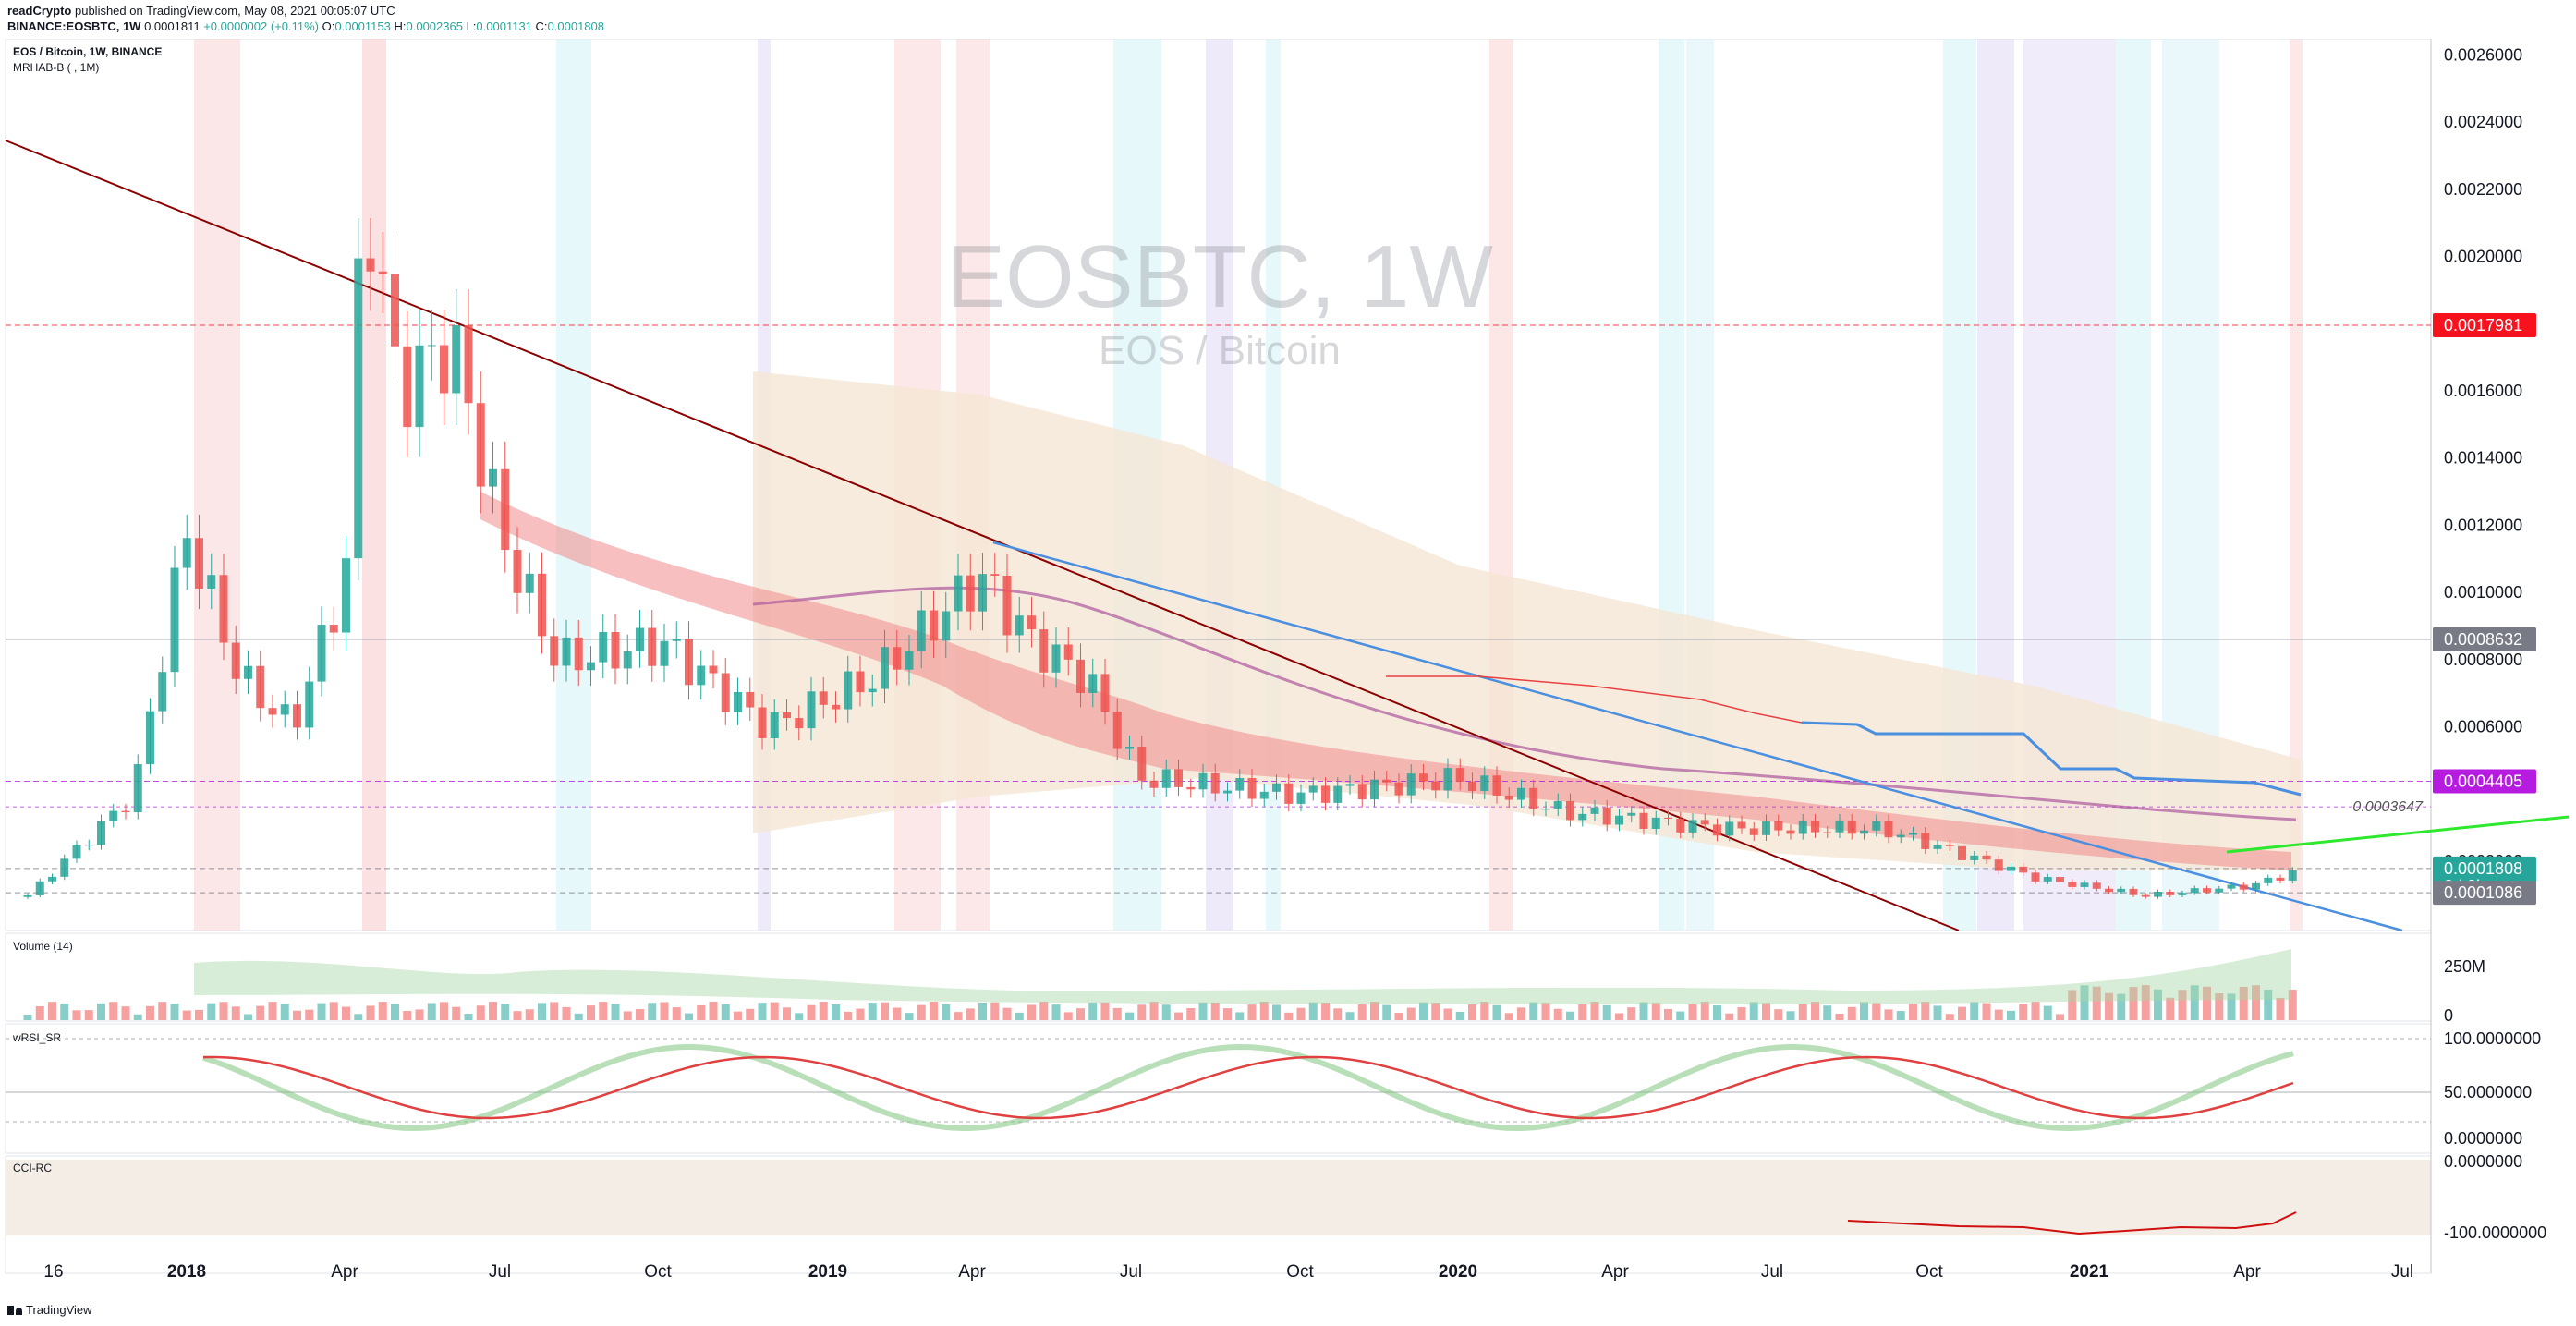 The image size is (2576, 1326). What do you see at coordinates (43, 946) in the screenshot?
I see `volume-legend: Volume (14)` at bounding box center [43, 946].